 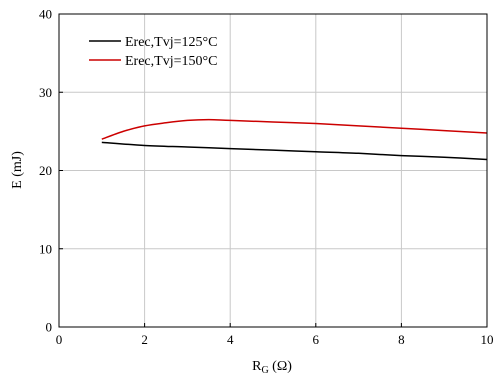 I want to click on y-axis-label: E (mJ), so click(x=17, y=170).